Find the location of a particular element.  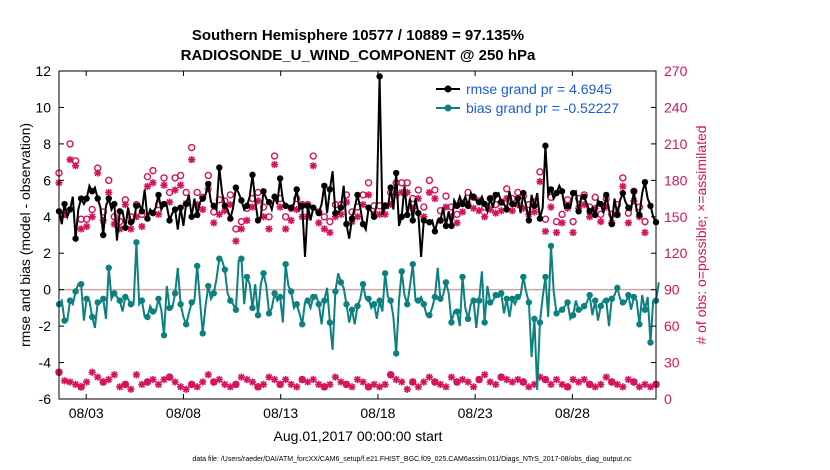

legend-bias-marker is located at coordinates (448, 108).